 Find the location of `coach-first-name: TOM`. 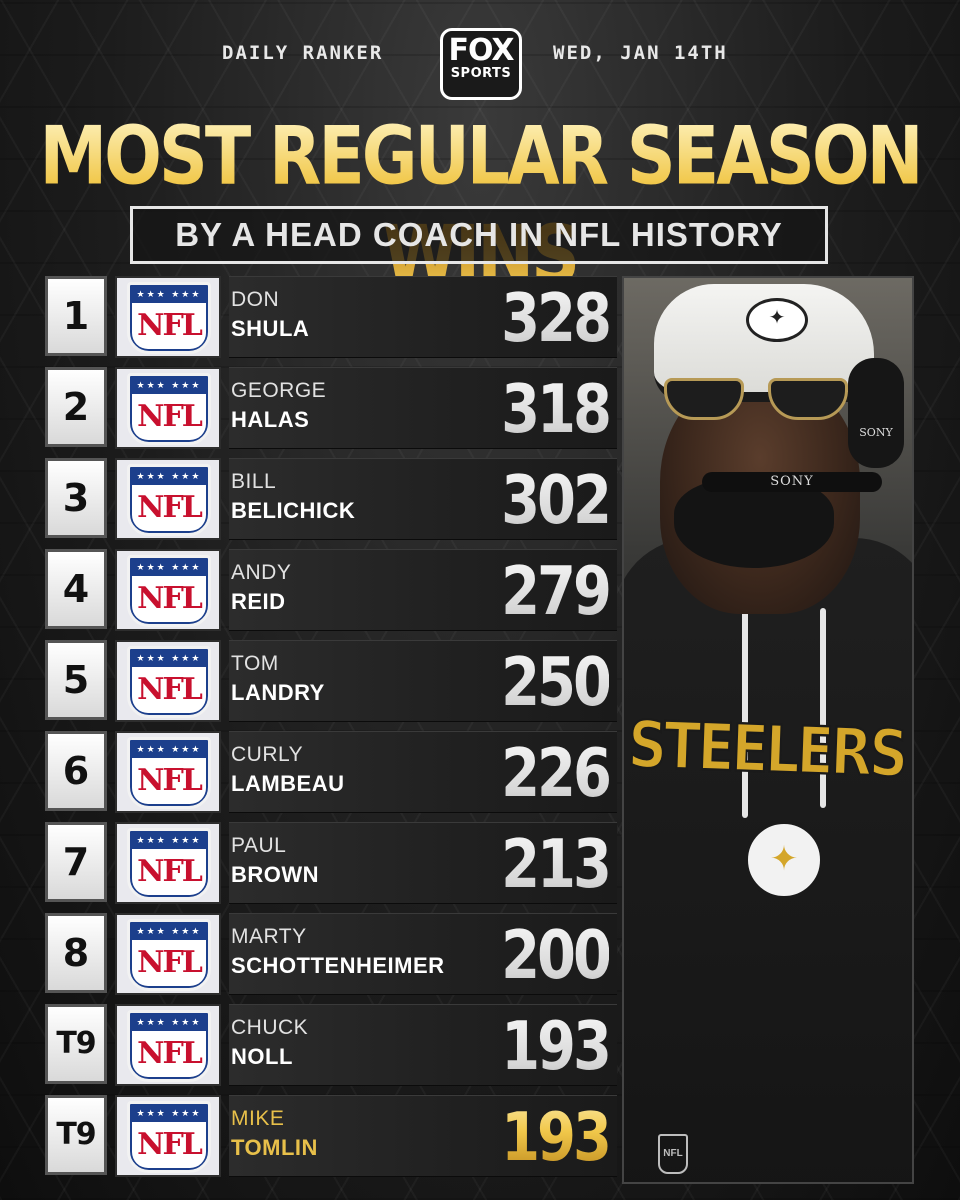

coach-first-name: TOM is located at coordinates (255, 663).